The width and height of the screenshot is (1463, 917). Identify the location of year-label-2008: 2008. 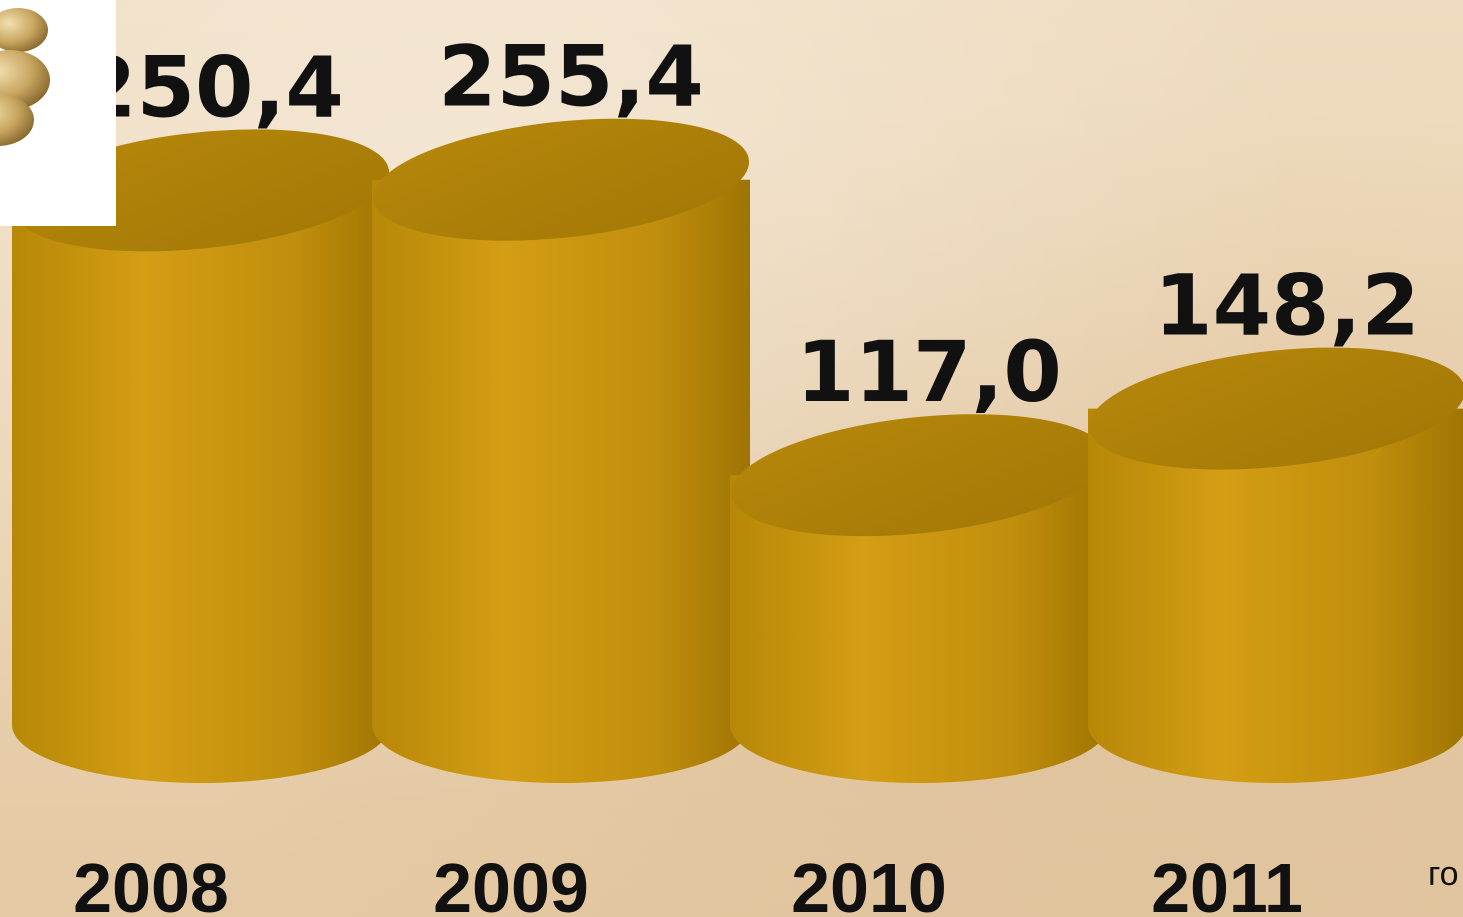
(151, 883).